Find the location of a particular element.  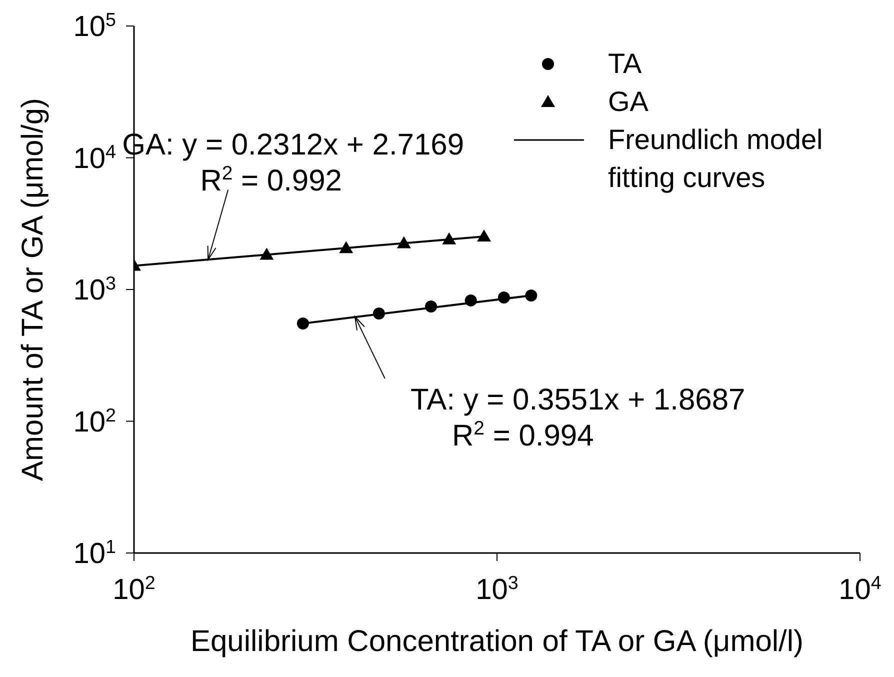

legend-label: Freundlich model fitting curves is located at coordinates (716, 159).